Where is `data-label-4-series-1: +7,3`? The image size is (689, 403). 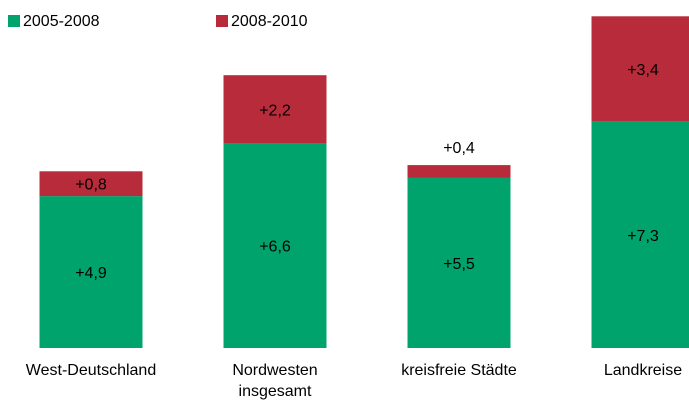 data-label-4-series-1: +7,3 is located at coordinates (643, 236).